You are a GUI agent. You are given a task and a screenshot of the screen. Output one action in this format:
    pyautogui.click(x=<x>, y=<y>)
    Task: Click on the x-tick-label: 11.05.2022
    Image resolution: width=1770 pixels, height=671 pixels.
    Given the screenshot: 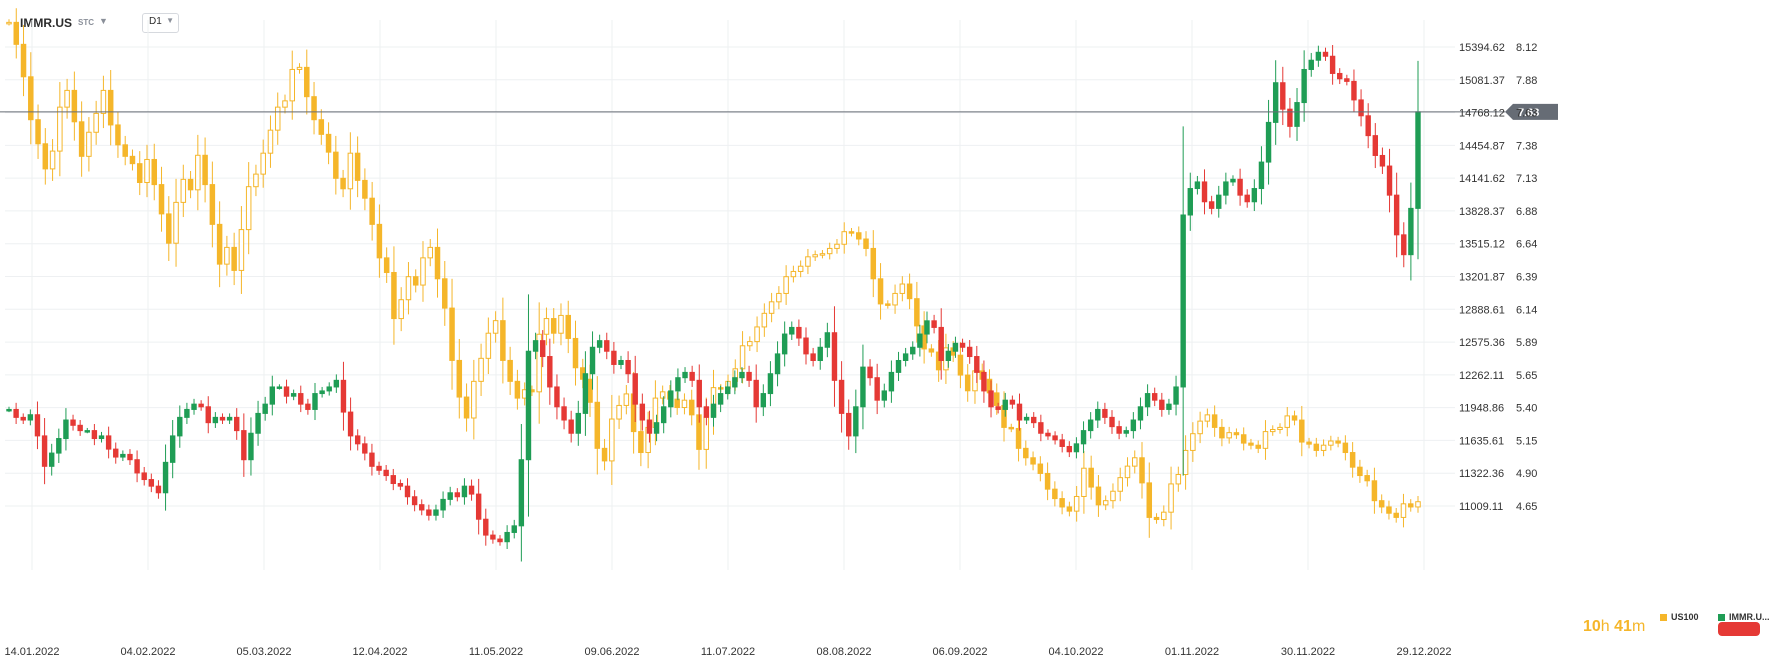 What is the action you would take?
    pyautogui.click(x=496, y=652)
    